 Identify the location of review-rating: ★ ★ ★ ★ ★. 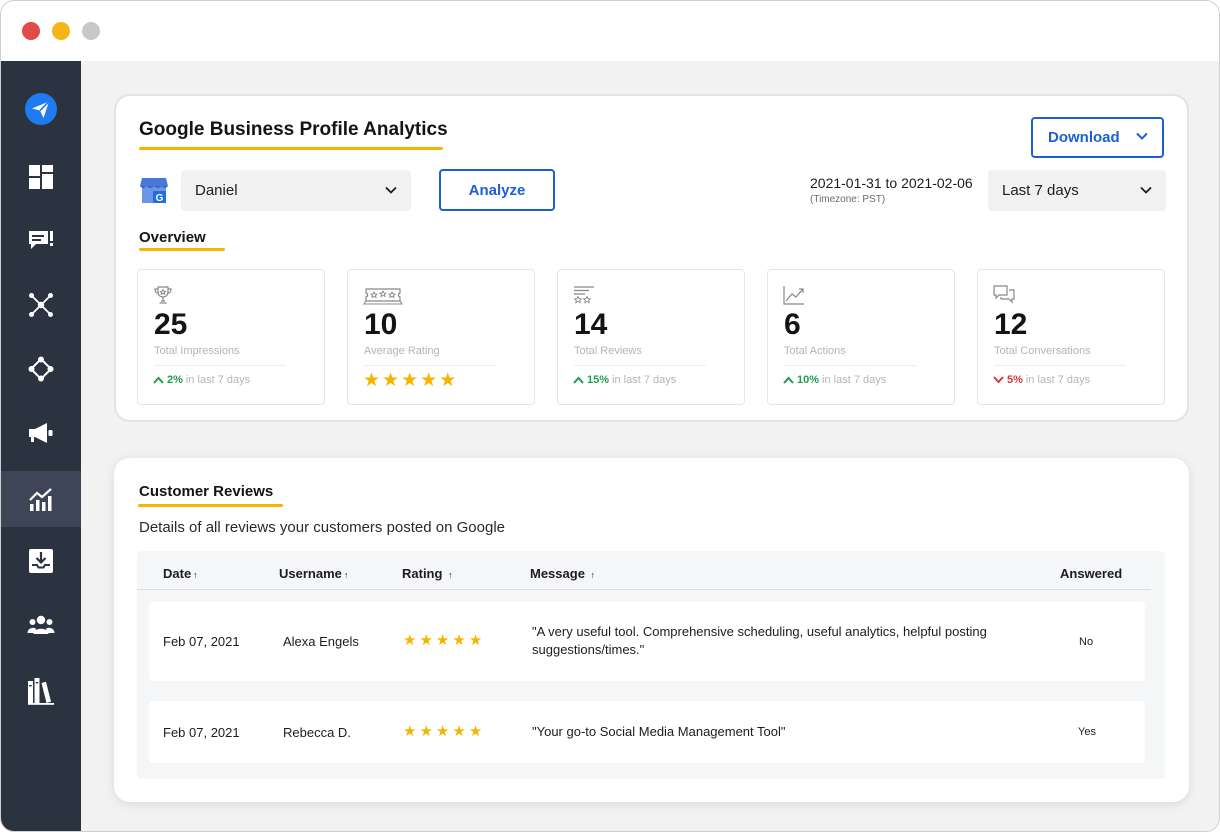
(442, 640).